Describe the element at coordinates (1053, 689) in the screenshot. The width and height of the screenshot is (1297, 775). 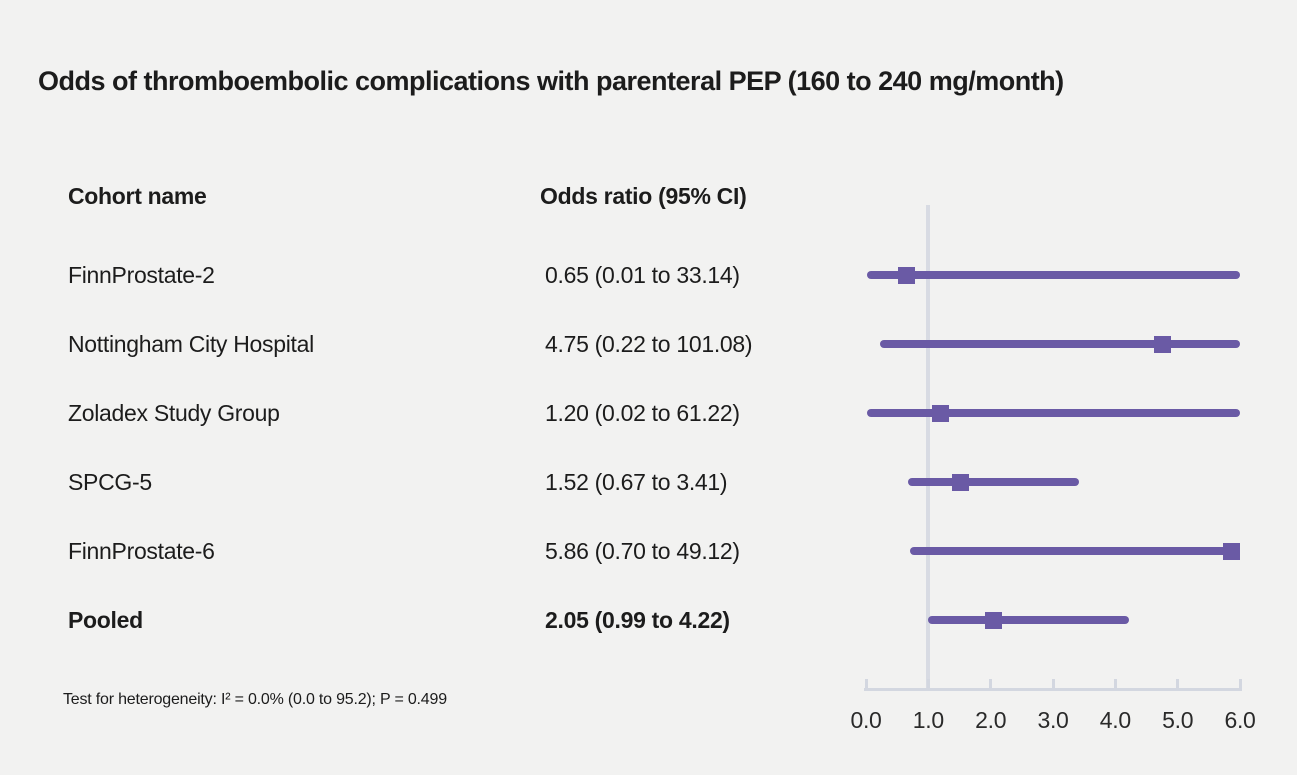
I see `x-axis-line` at that location.